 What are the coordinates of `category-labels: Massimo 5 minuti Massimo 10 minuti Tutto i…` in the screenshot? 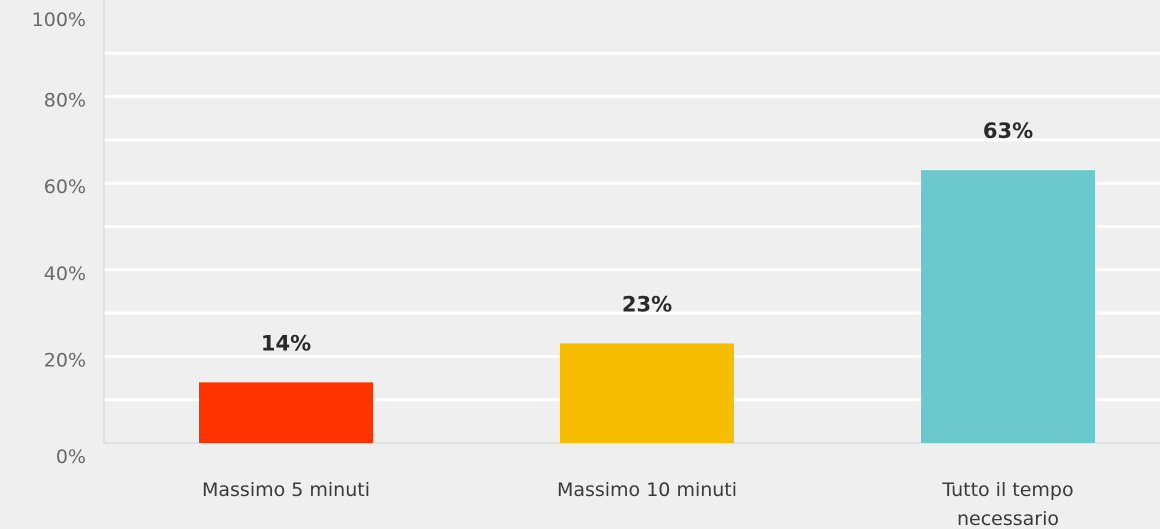 It's located at (638, 504).